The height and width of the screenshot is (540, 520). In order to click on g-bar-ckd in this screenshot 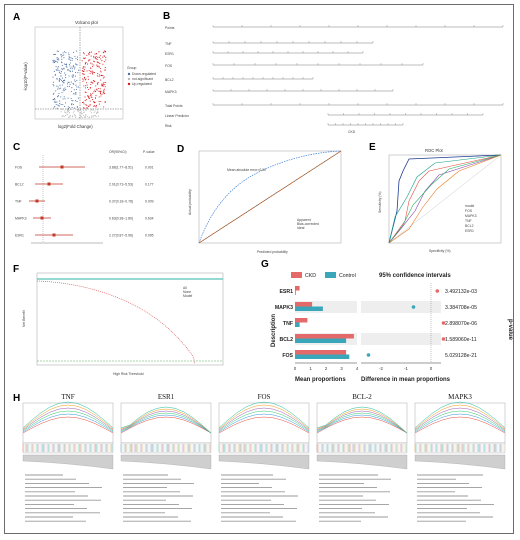, I will do `click(304, 304)`.